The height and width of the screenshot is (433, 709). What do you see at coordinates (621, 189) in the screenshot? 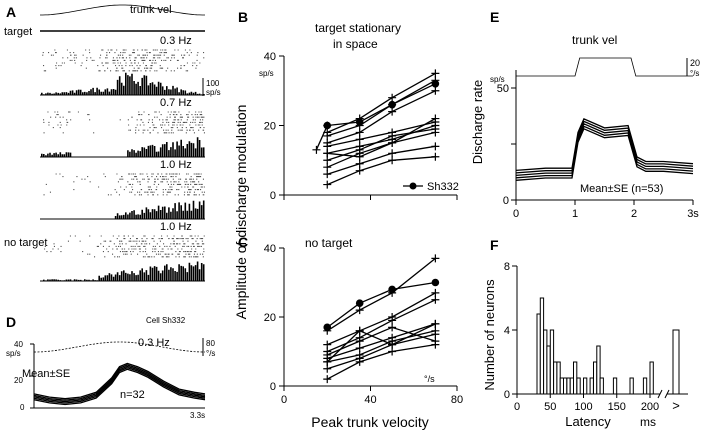
I see `panel-e-stat-label: Mean±SE (n=53)` at bounding box center [621, 189].